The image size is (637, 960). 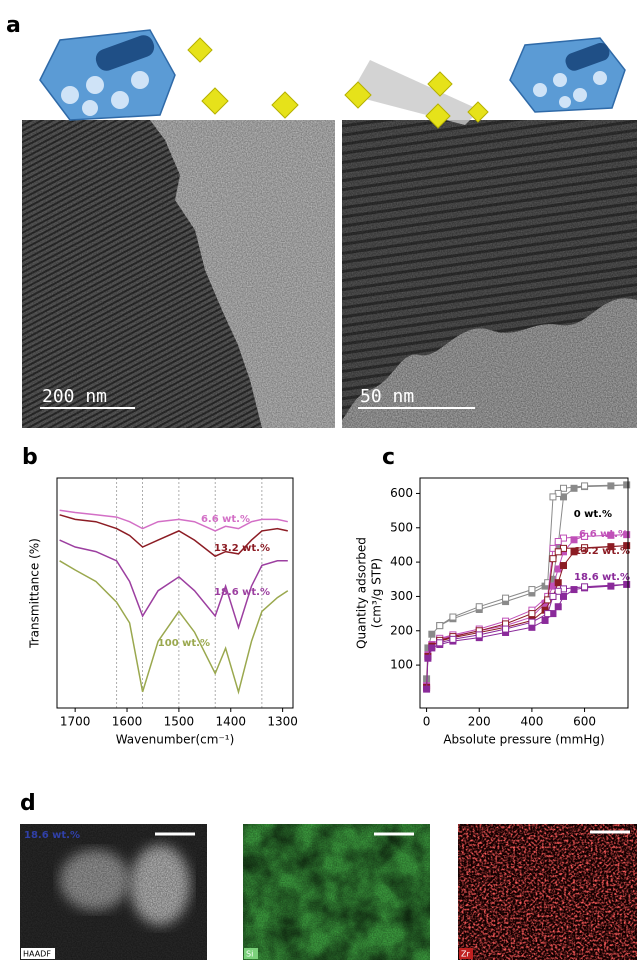 I want to click on x-tick-label: 0, so click(x=427, y=722).